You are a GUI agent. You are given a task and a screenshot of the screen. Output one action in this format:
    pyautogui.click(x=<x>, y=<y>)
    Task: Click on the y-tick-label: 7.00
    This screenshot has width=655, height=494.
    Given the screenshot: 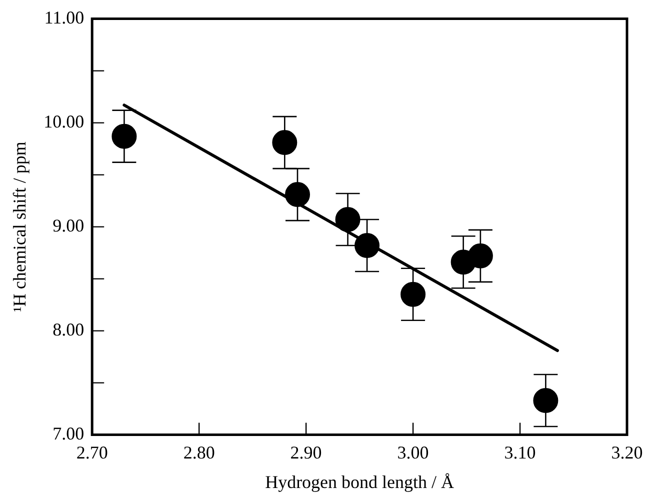 What is the action you would take?
    pyautogui.click(x=68, y=434)
    